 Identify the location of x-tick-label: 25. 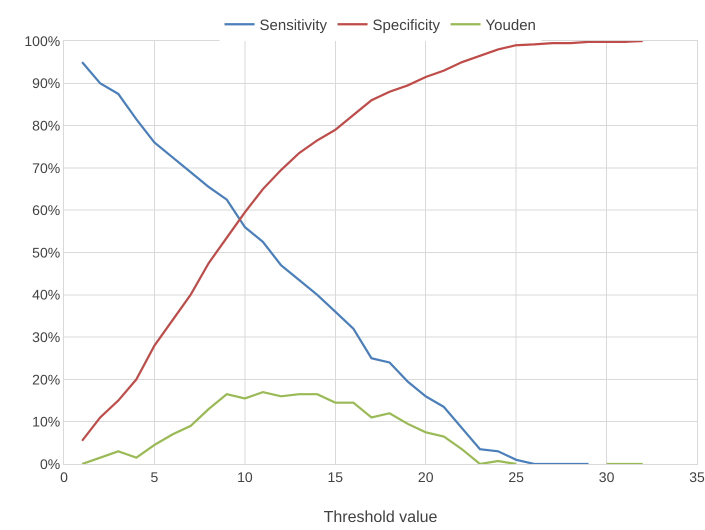
(516, 476).